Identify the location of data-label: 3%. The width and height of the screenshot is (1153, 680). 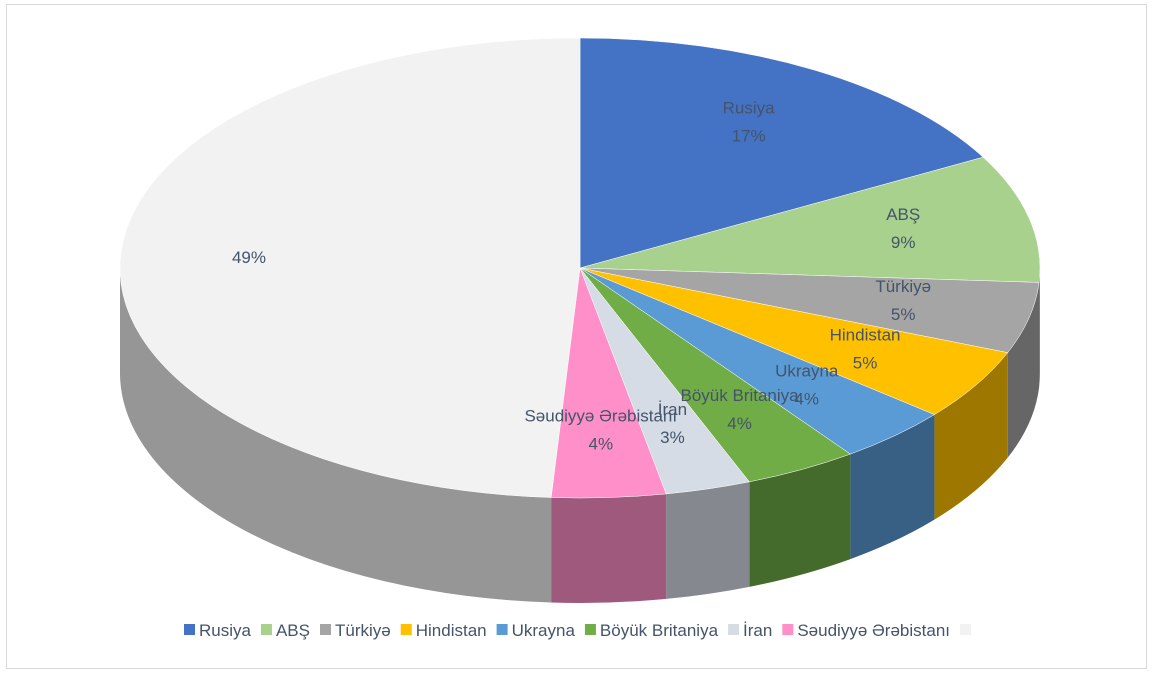
(672, 437).